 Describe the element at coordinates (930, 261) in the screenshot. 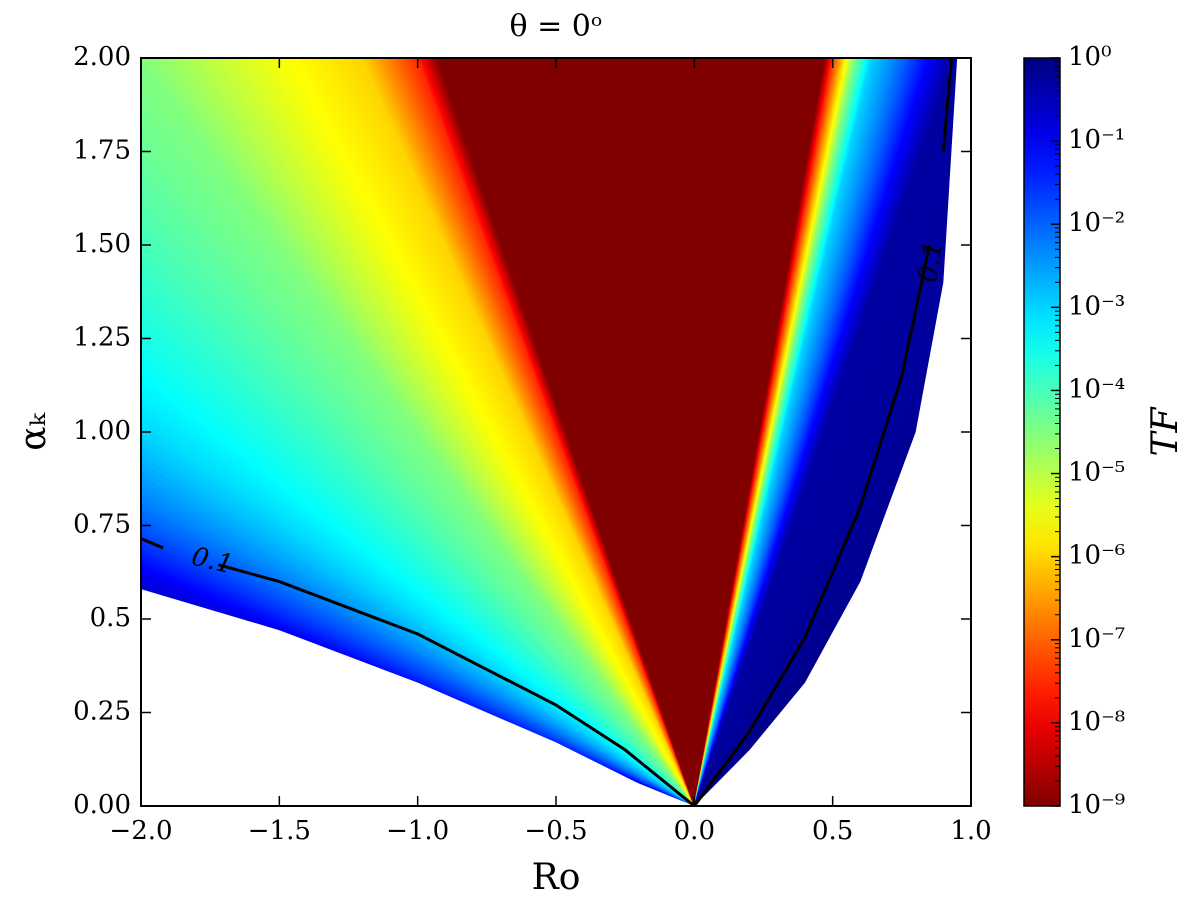

I see `contour-label: 0.1` at that location.